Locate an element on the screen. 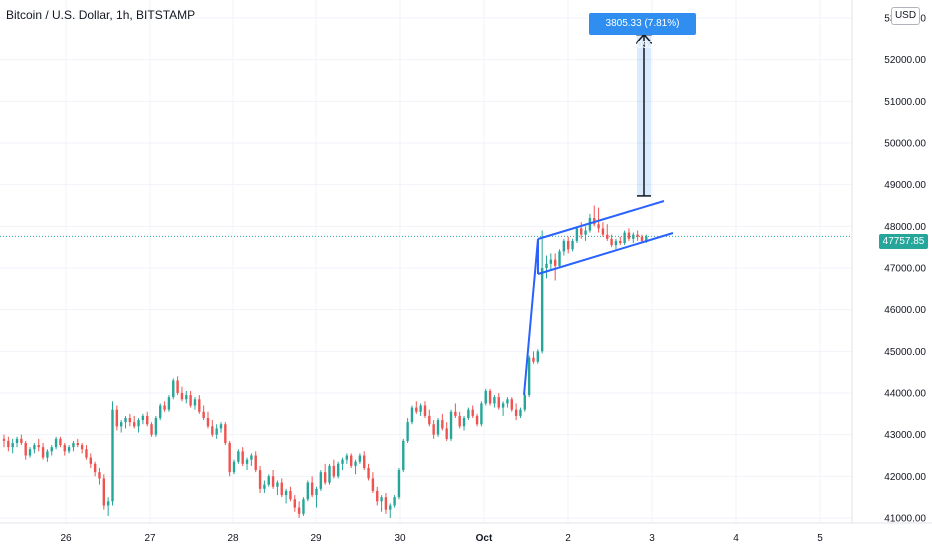 The image size is (932, 555). flag-lower-line is located at coordinates (605, 253).